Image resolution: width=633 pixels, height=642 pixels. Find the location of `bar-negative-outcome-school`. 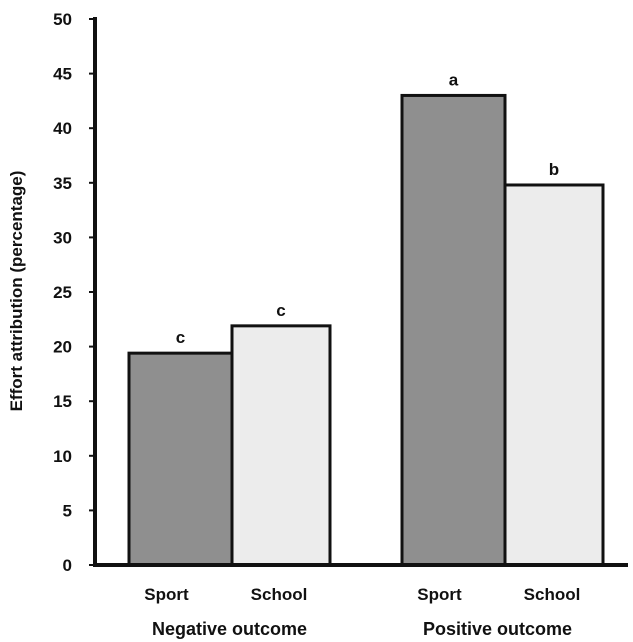

bar-negative-outcome-school is located at coordinates (281, 445).